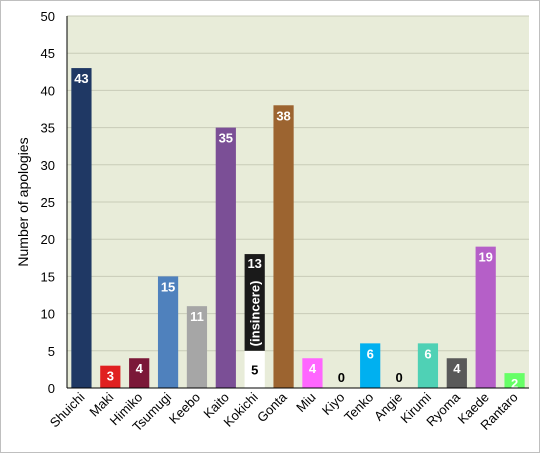  I want to click on bar-himiko, so click(139, 373).